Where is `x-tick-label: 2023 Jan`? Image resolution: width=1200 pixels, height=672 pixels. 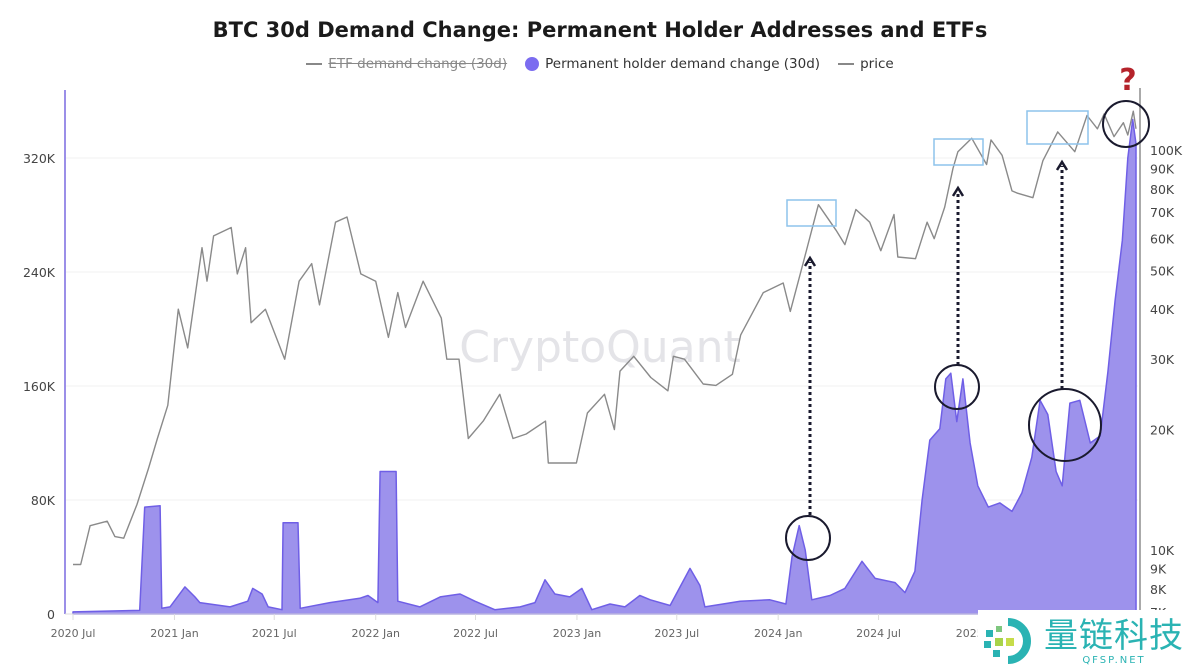 x-tick-label: 2023 Jan is located at coordinates (577, 633).